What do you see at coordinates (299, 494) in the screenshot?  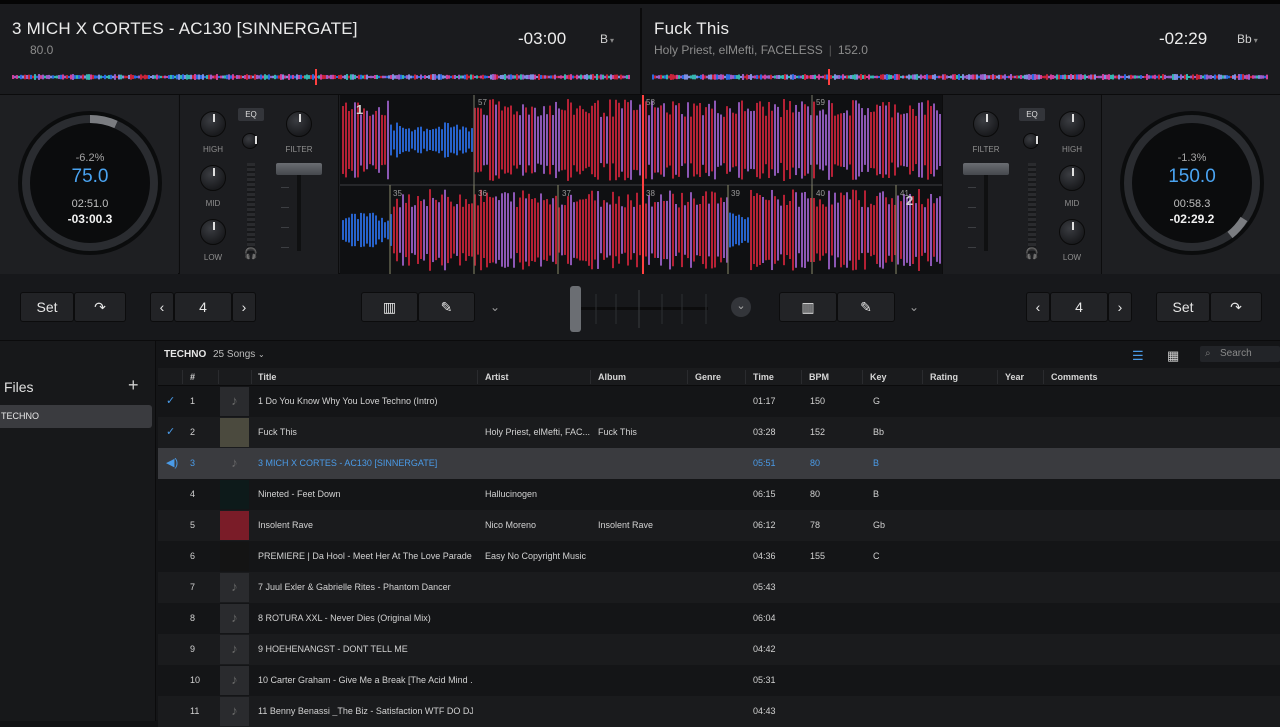 I see `track-title: Nineted - Feet Down` at bounding box center [299, 494].